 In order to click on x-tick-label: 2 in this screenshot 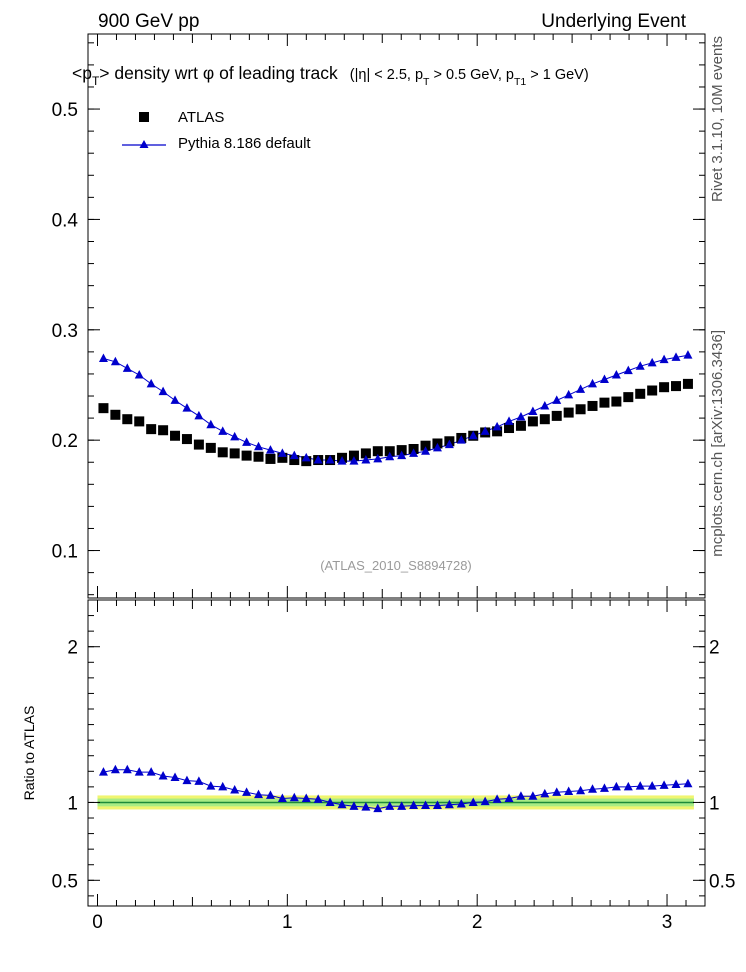, I will do `click(477, 922)`.